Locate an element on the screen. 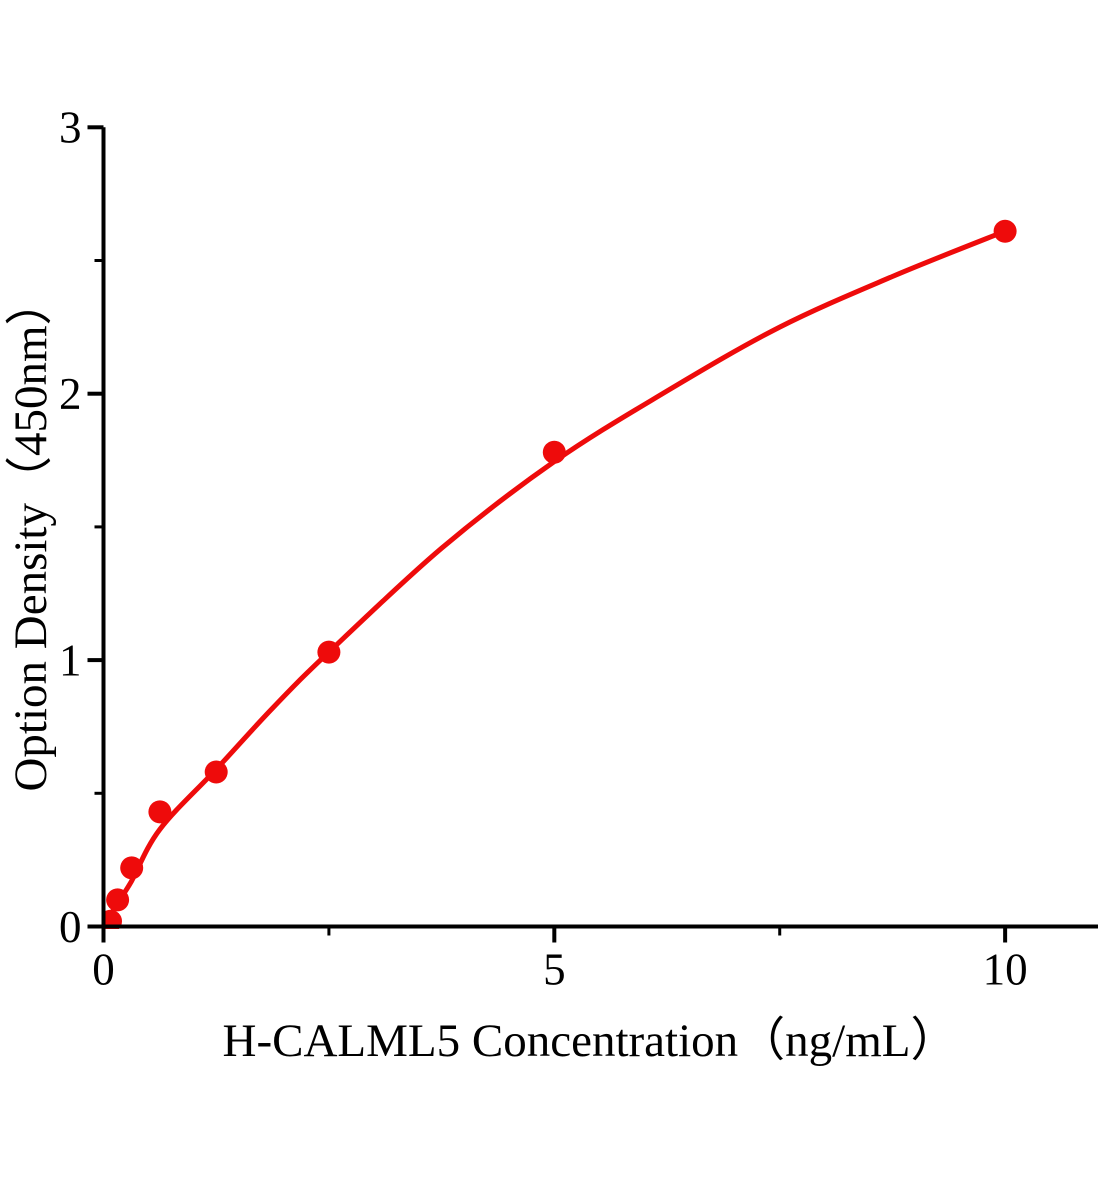 The height and width of the screenshot is (1200, 1104). y-tick-label: 2 is located at coordinates (70, 394).